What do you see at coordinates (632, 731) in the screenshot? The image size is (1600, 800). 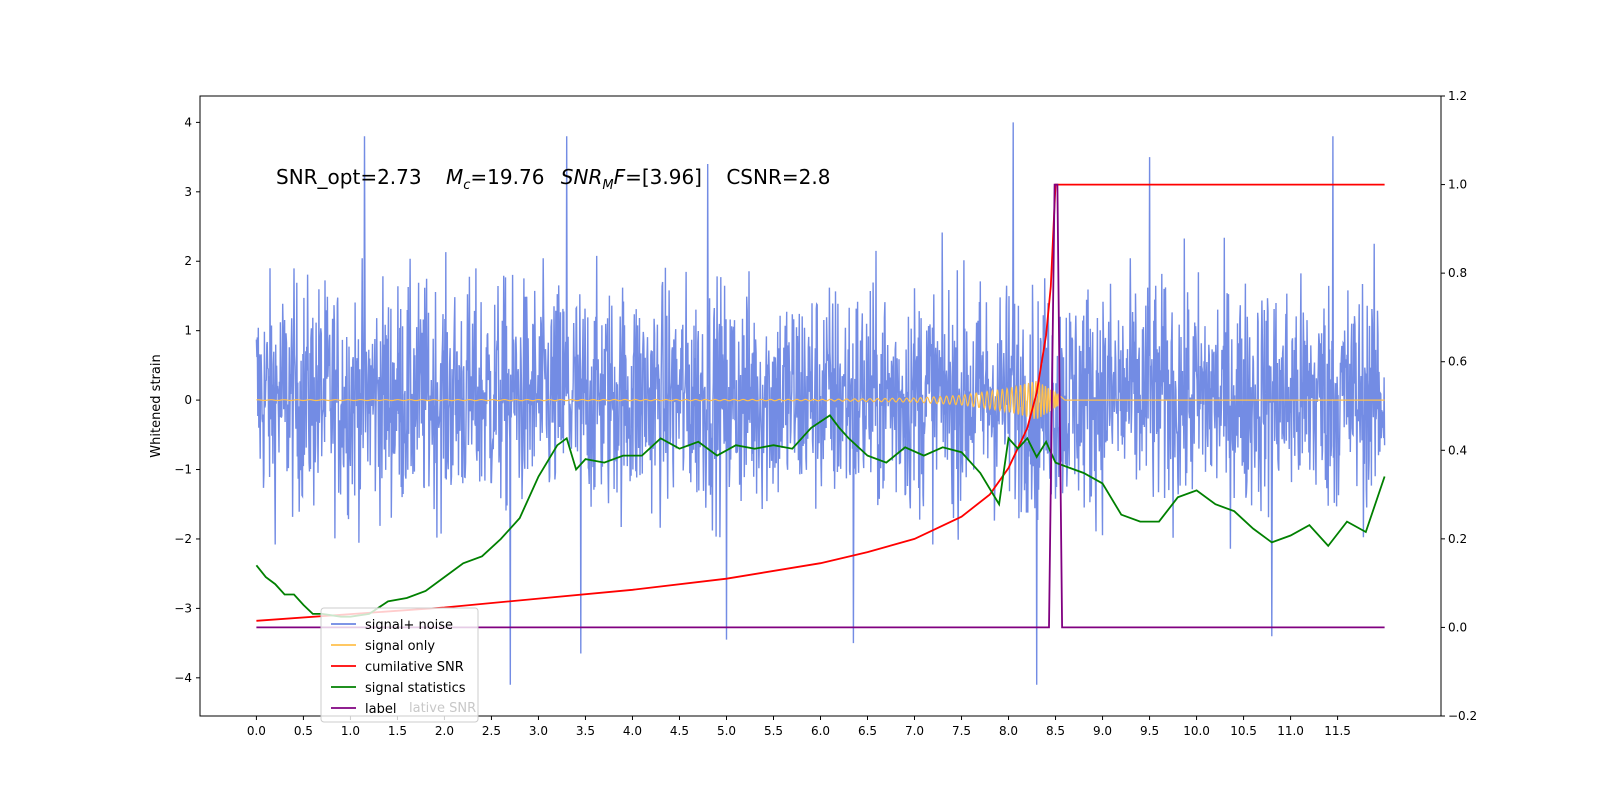 I see `x-tick-label: 4.0` at bounding box center [632, 731].